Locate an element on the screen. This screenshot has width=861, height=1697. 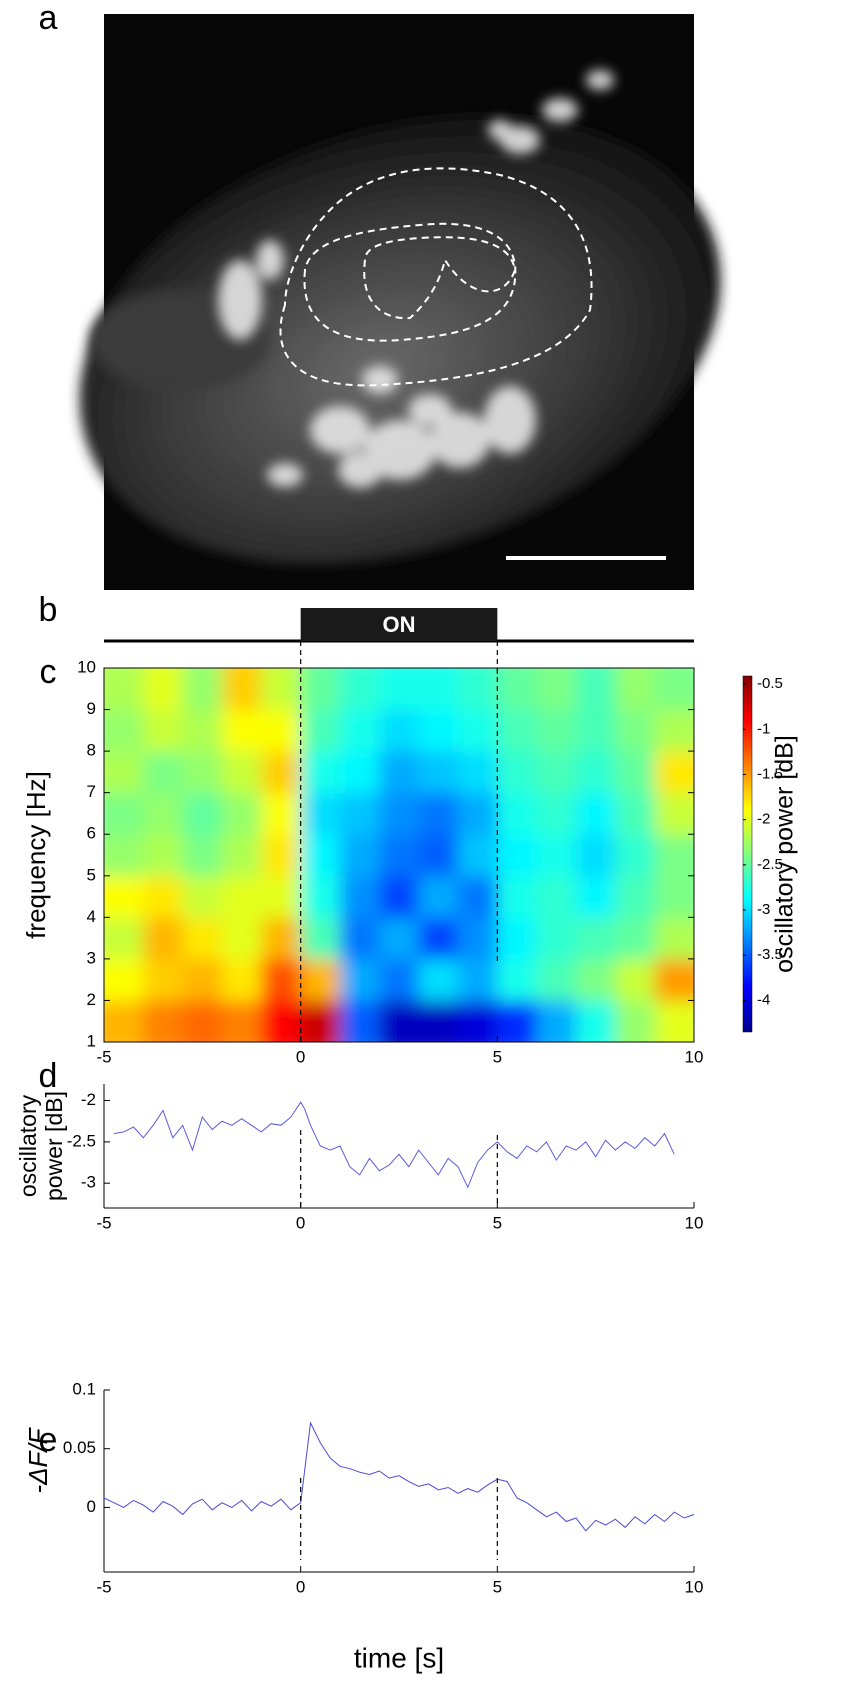
colorbar-tick-label: -3 is located at coordinates (763, 909).